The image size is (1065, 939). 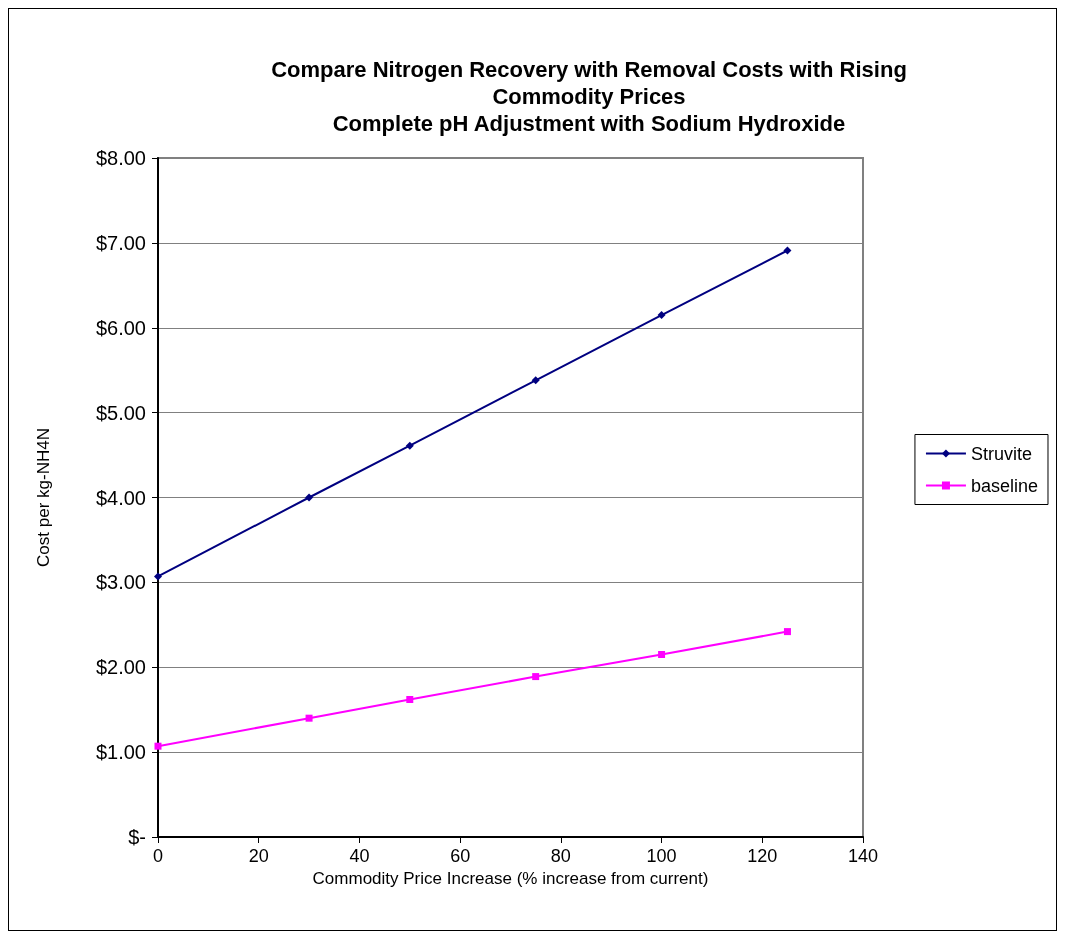 What do you see at coordinates (510, 878) in the screenshot?
I see `x-axis-title: Commodity Price Increase (% increase from current)` at bounding box center [510, 878].